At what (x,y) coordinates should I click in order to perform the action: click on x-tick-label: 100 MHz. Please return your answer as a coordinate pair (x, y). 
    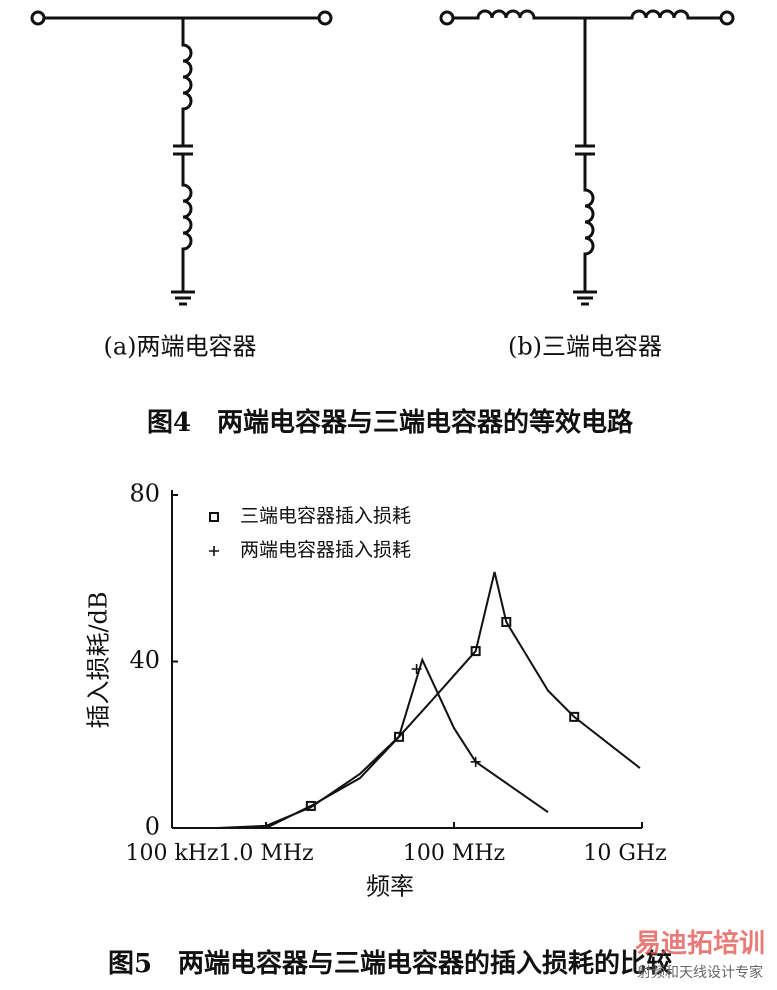
    Looking at the image, I should click on (454, 853).